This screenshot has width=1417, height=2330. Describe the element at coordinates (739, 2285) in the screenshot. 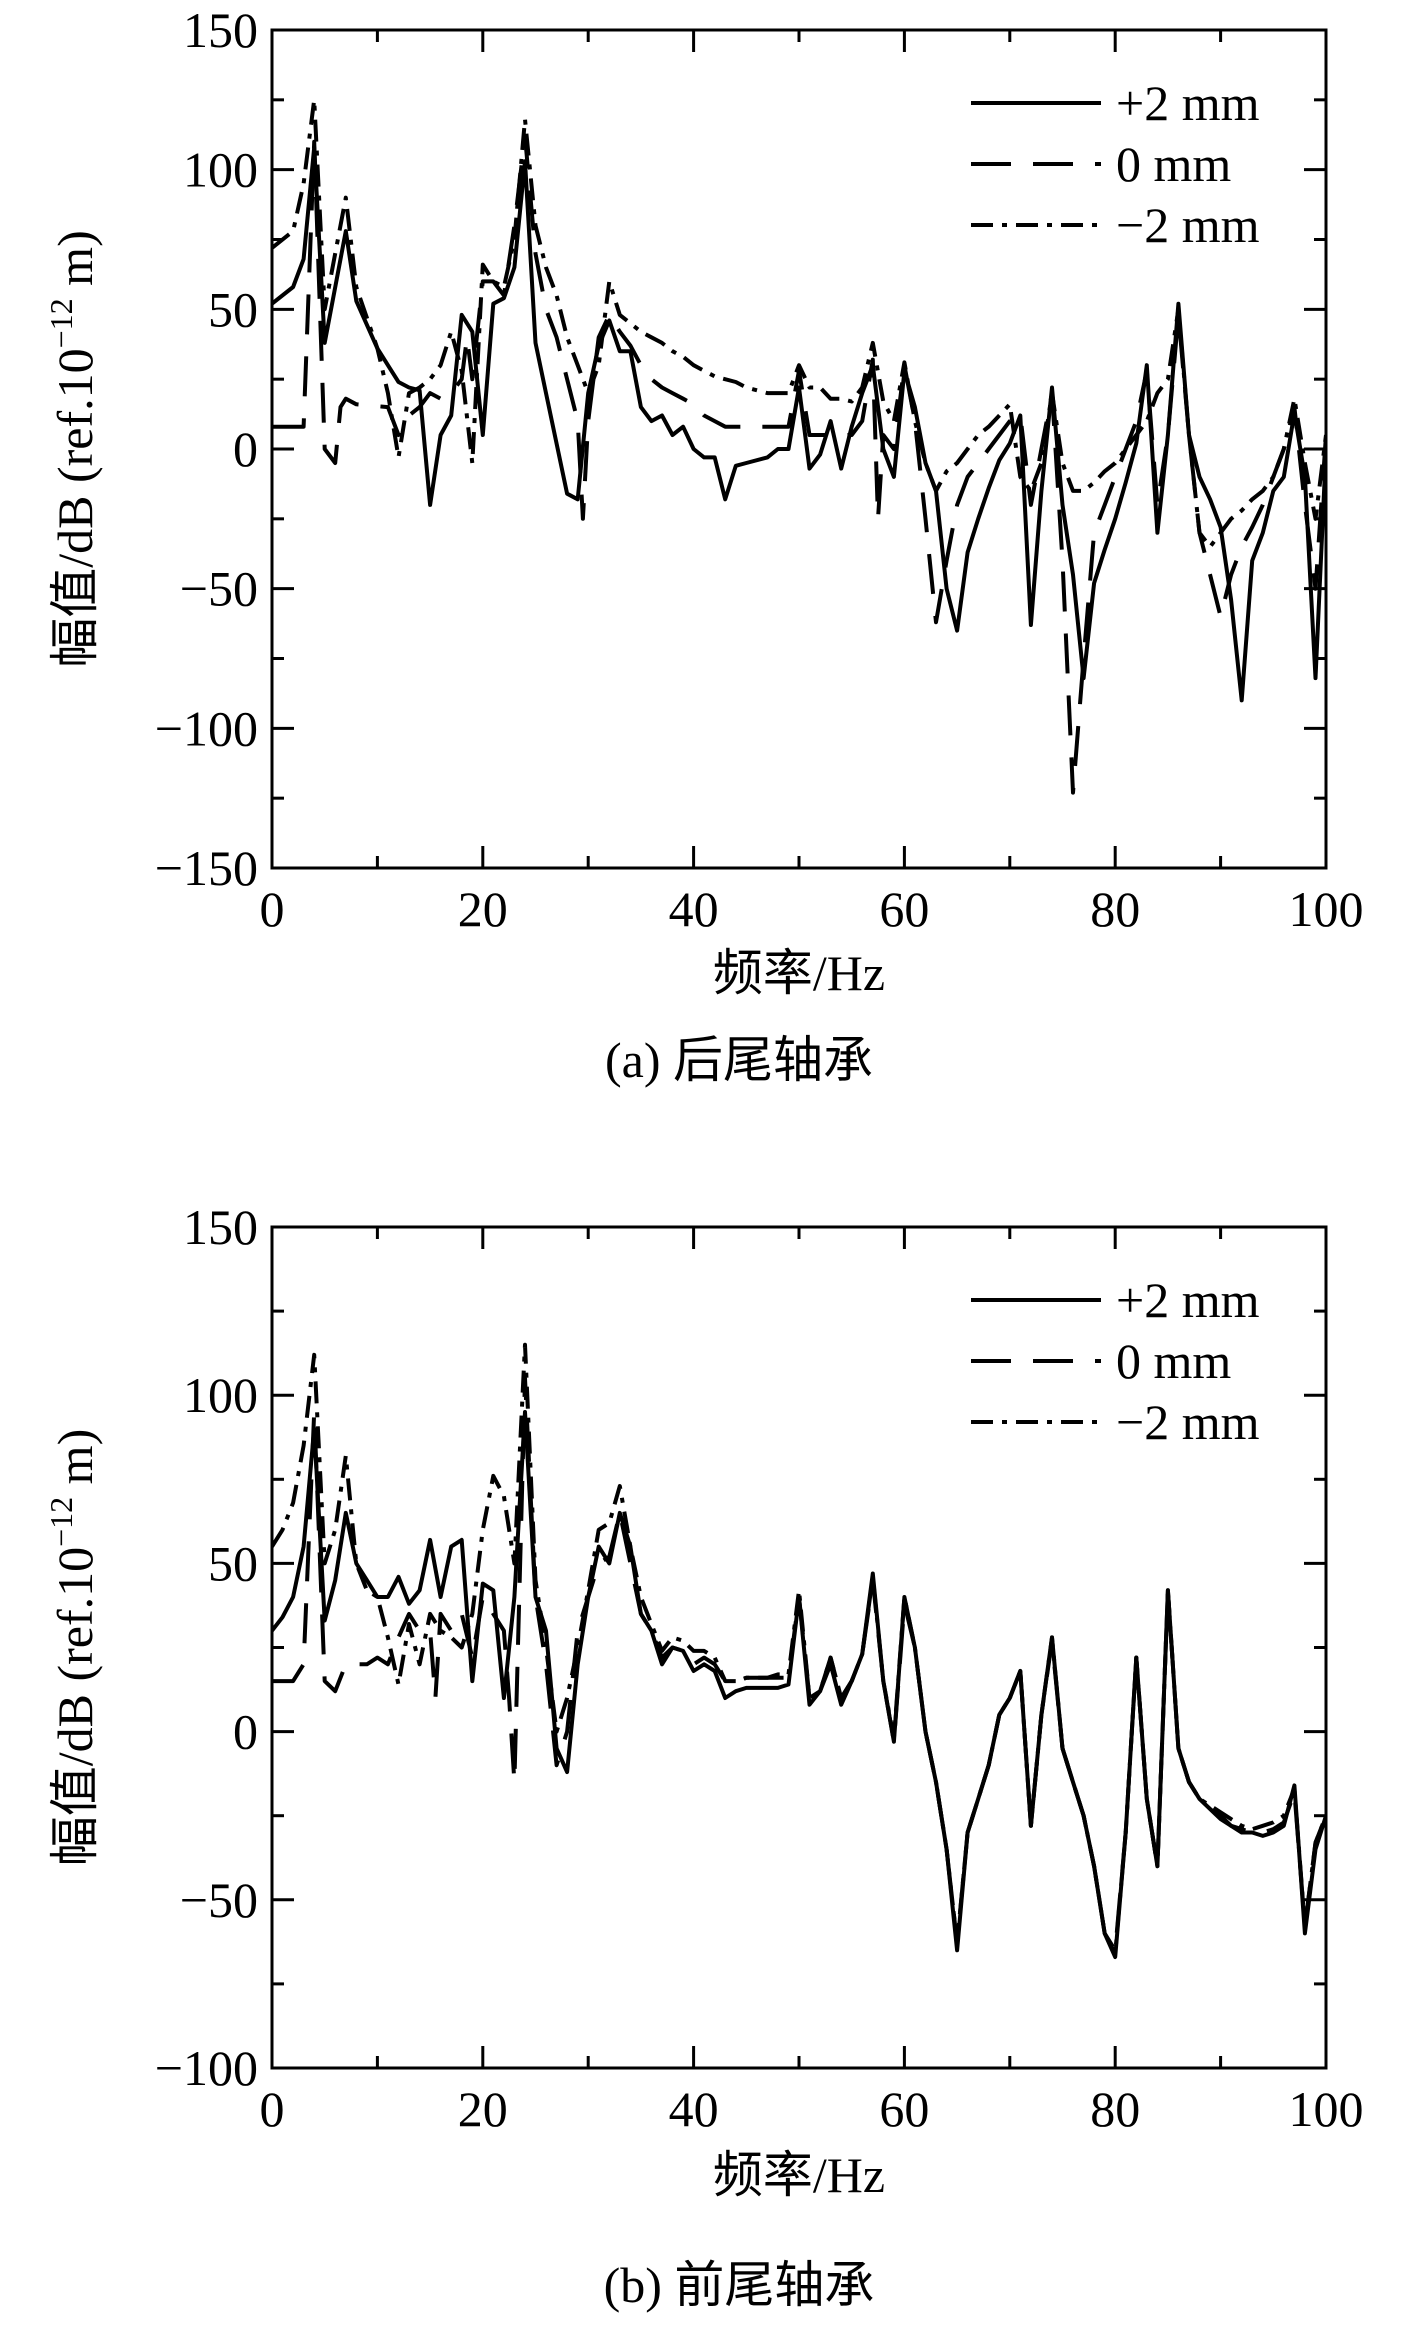

I see `figure-caption: (b) 前尾轴承` at that location.